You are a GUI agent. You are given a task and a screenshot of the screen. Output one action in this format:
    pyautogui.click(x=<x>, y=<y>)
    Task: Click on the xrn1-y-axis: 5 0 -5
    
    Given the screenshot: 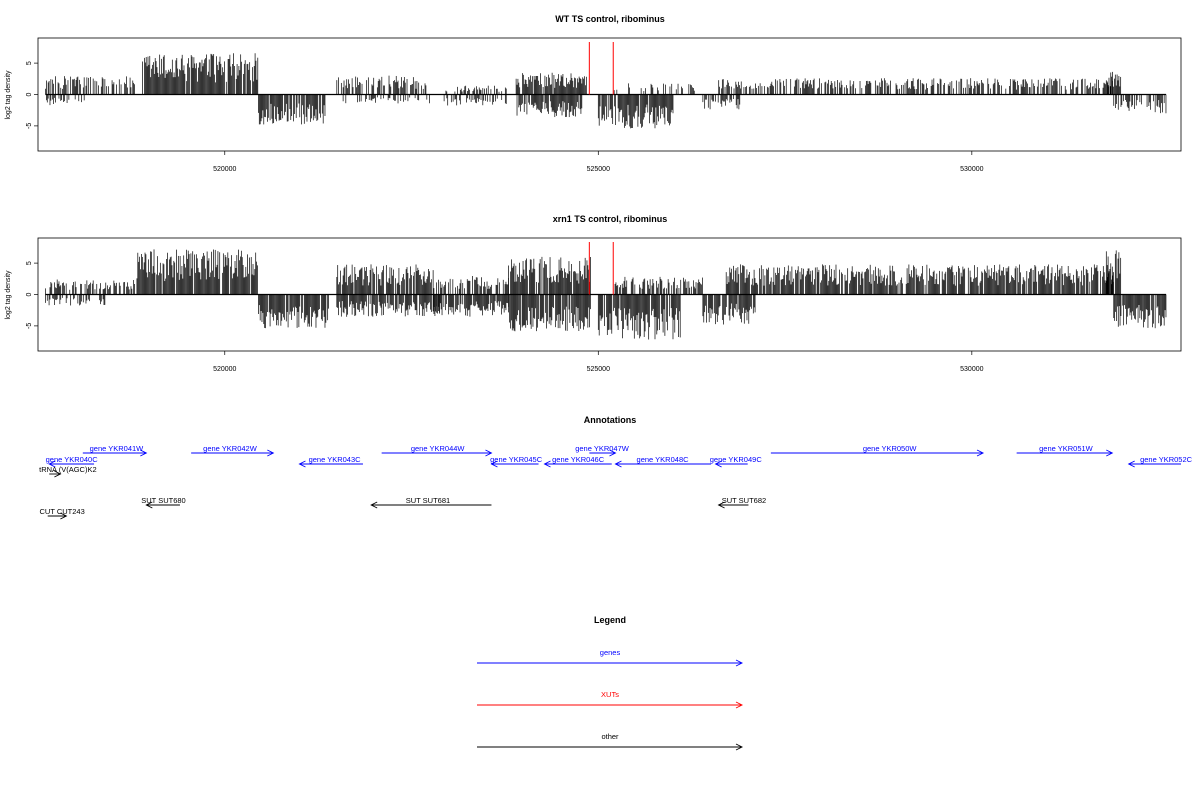 What is the action you would take?
    pyautogui.click(x=32, y=295)
    